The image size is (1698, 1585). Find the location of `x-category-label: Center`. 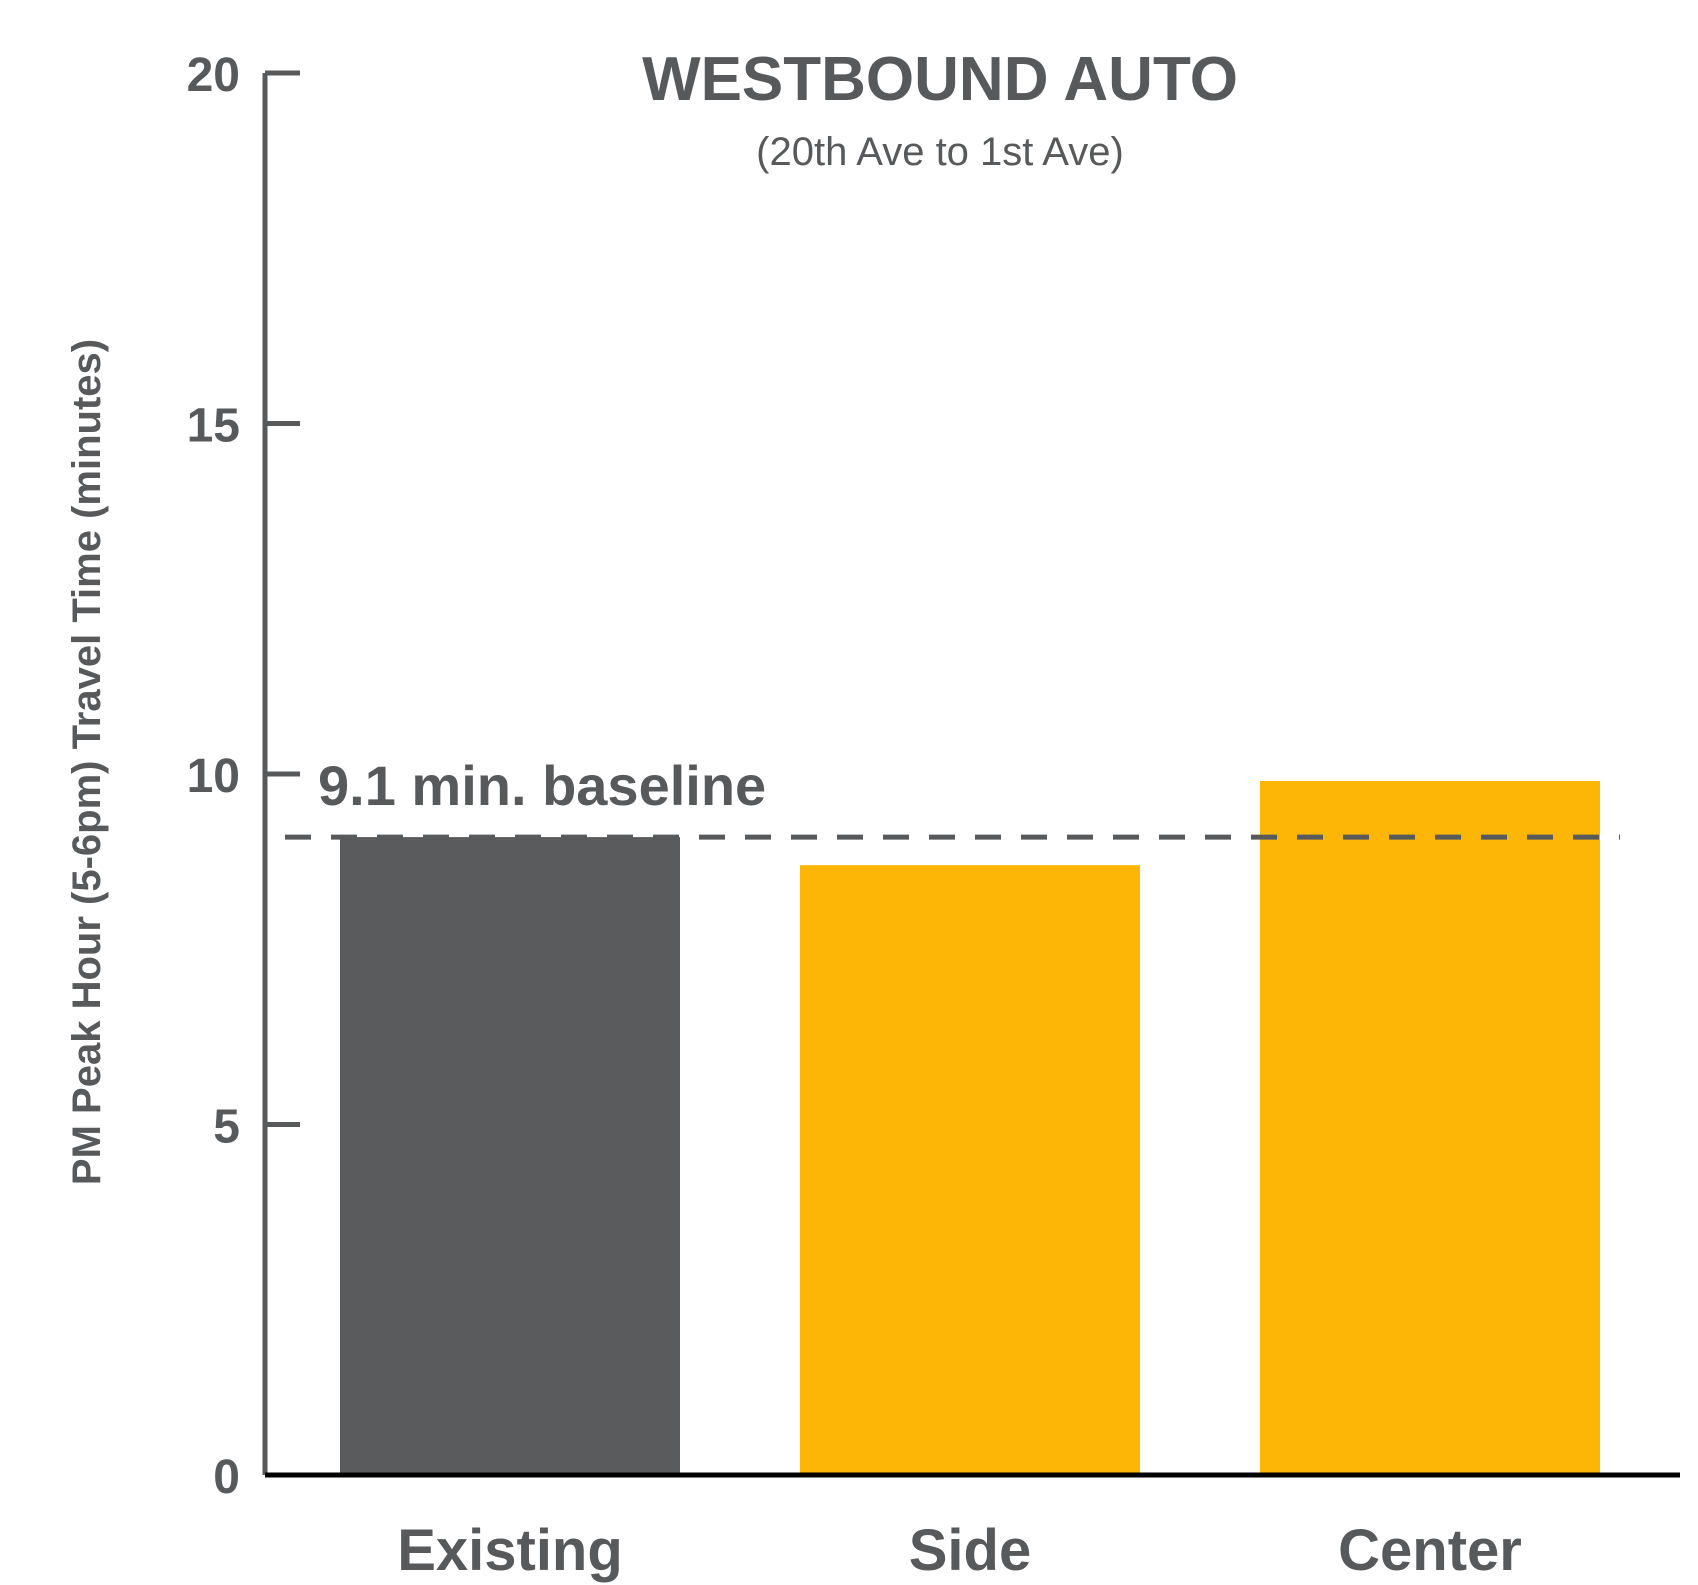

x-category-label: Center is located at coordinates (1430, 1550).